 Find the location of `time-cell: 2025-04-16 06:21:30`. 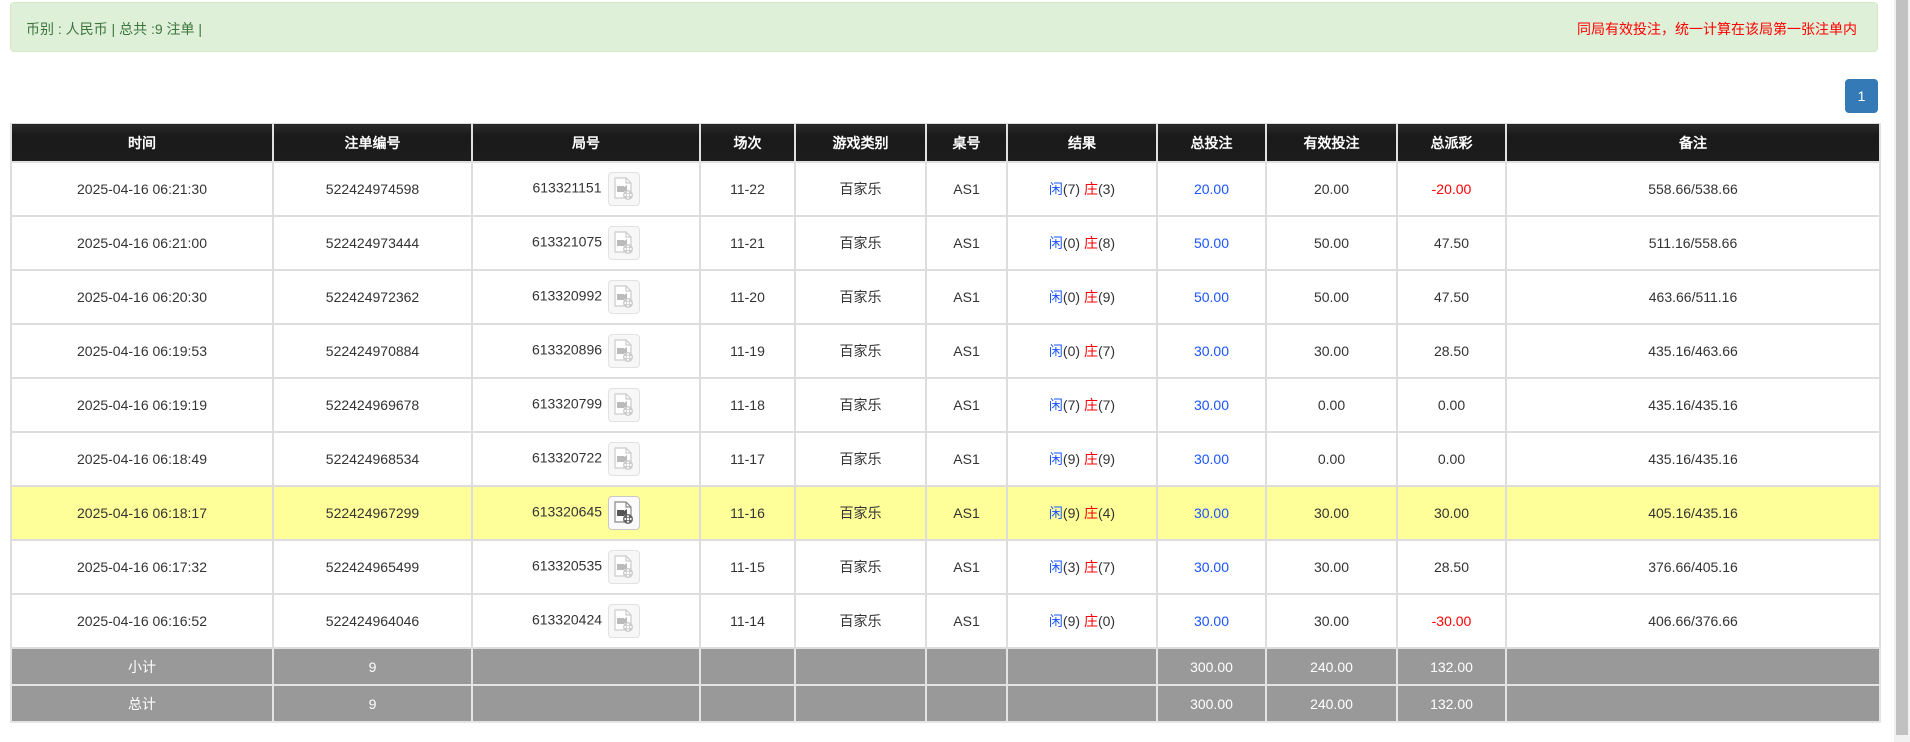

time-cell: 2025-04-16 06:21:30 is located at coordinates (142, 189).